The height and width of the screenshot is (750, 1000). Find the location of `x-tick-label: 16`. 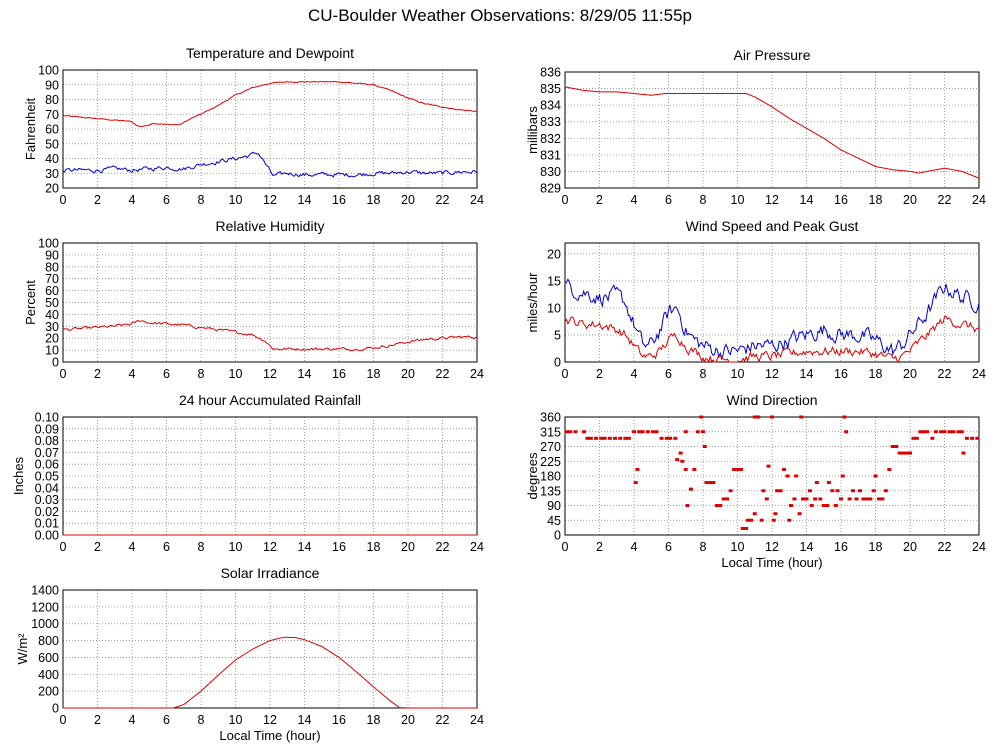

x-tick-label: 16 is located at coordinates (841, 200).